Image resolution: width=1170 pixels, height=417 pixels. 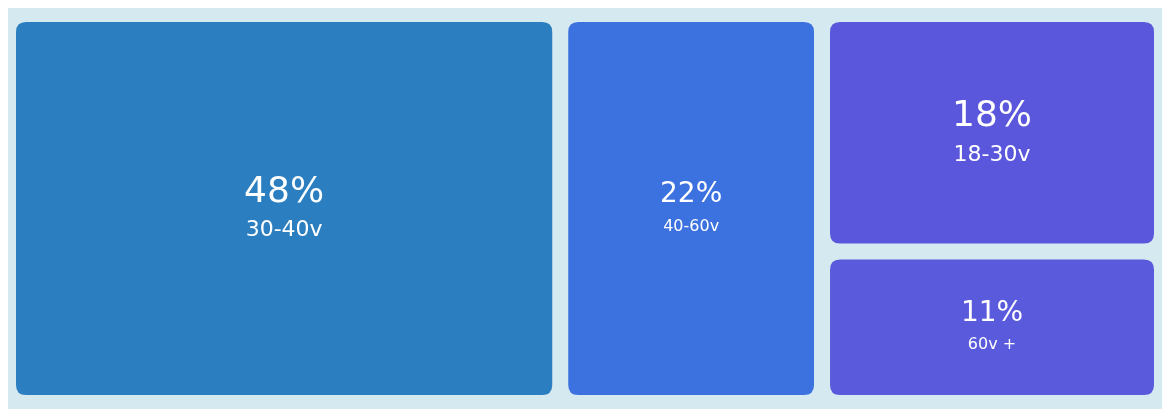 I want to click on data-label: 48%, so click(x=284, y=189).